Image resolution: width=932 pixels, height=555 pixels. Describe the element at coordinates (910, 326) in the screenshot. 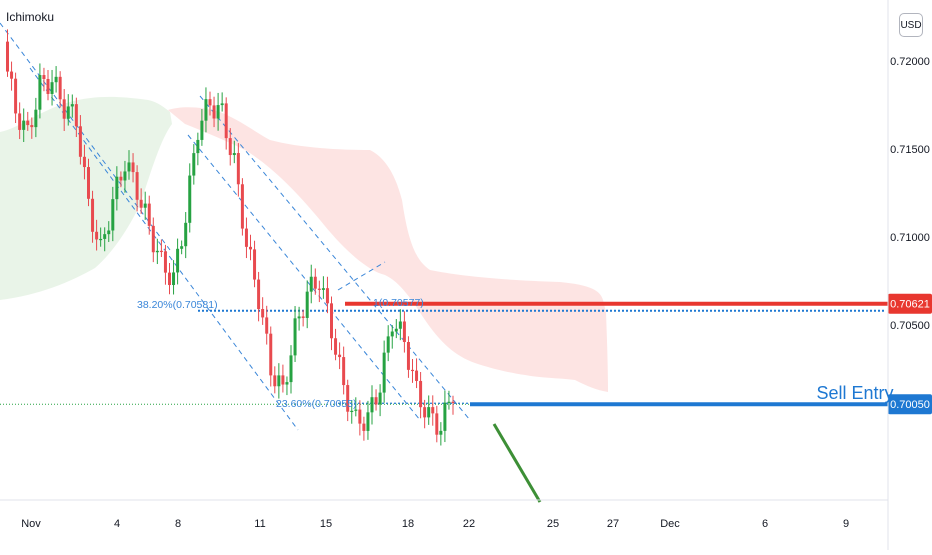

I see `price-tick-label: 0.70500` at that location.